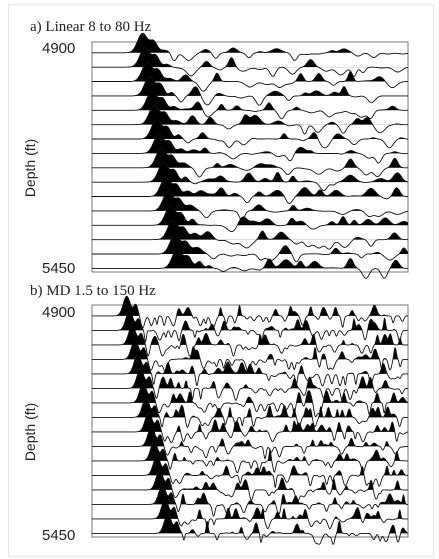  I want to click on panel-a-depth-bottom-label: 5450, so click(59, 268).